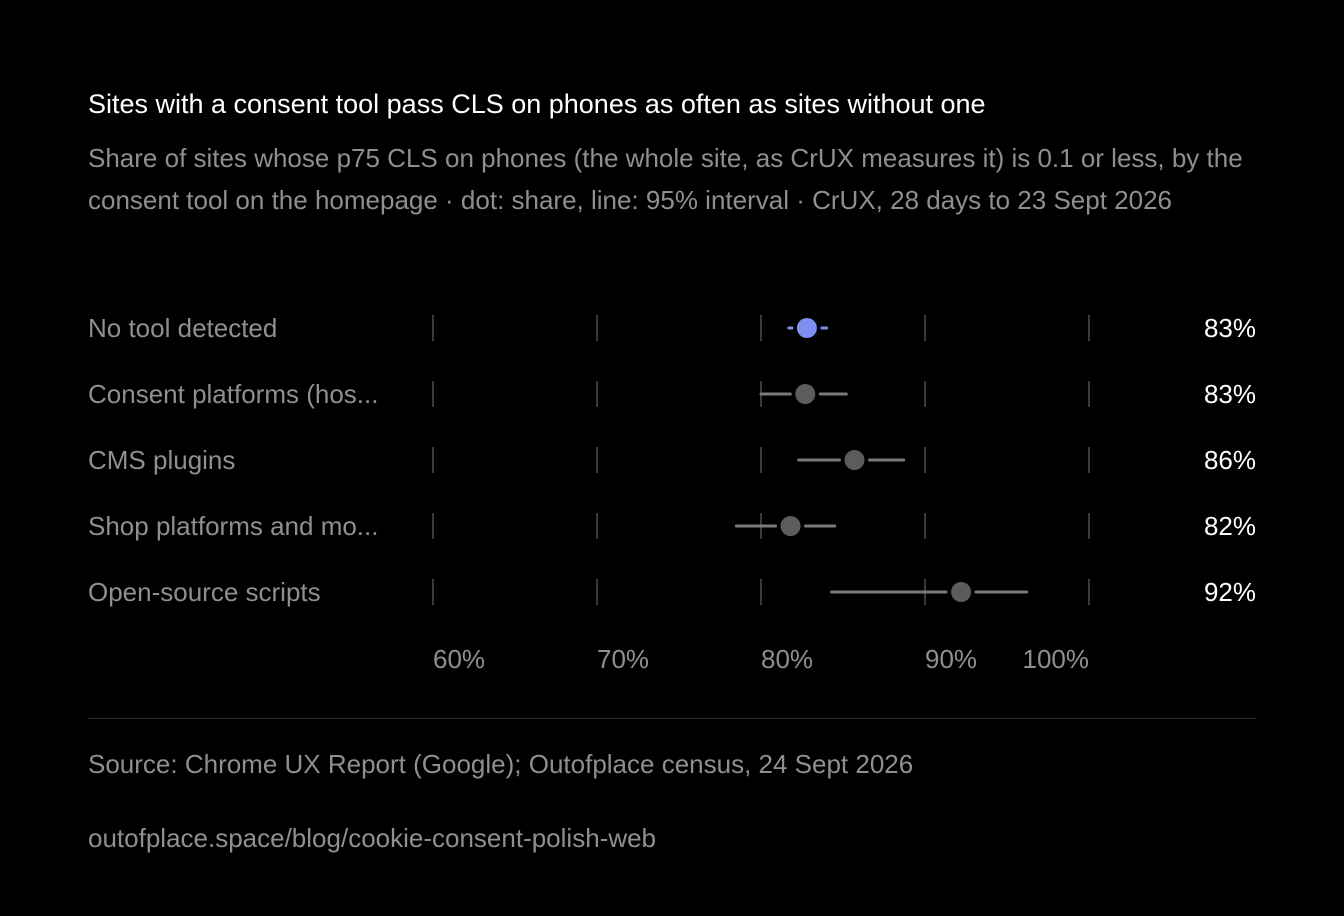  What do you see at coordinates (787, 659) in the screenshot?
I see `x-tick-label: 80%` at bounding box center [787, 659].